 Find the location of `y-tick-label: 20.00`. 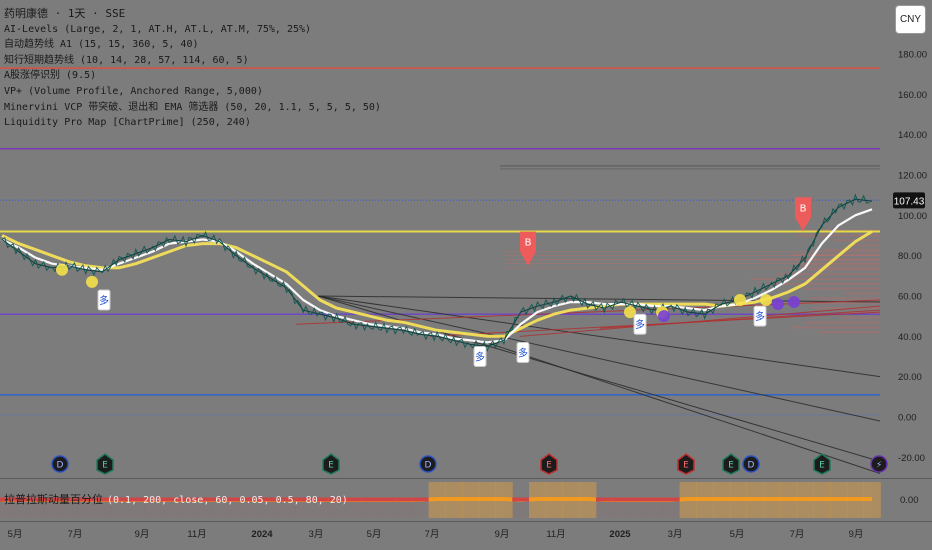

y-tick-label: 20.00 is located at coordinates (910, 377).